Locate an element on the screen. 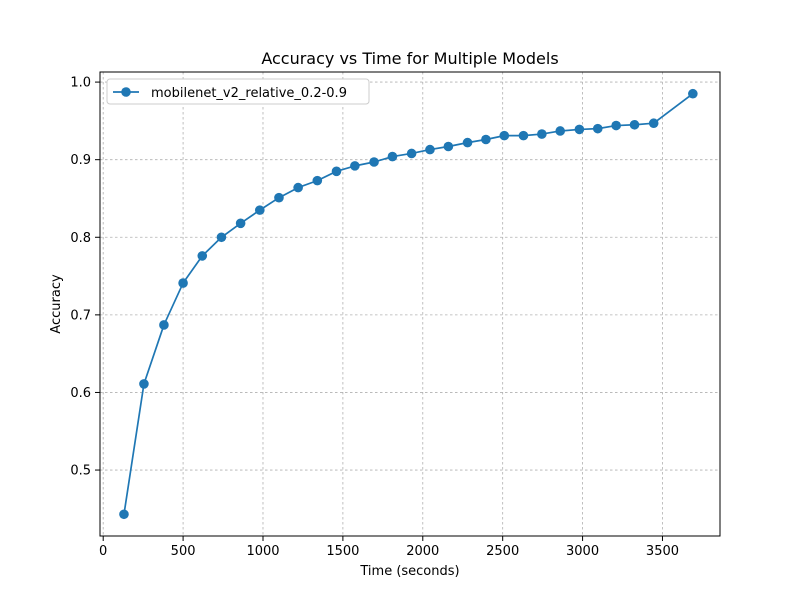 Image resolution: width=800 pixels, height=604 pixels. x-tick-label: 1500 is located at coordinates (342, 551).